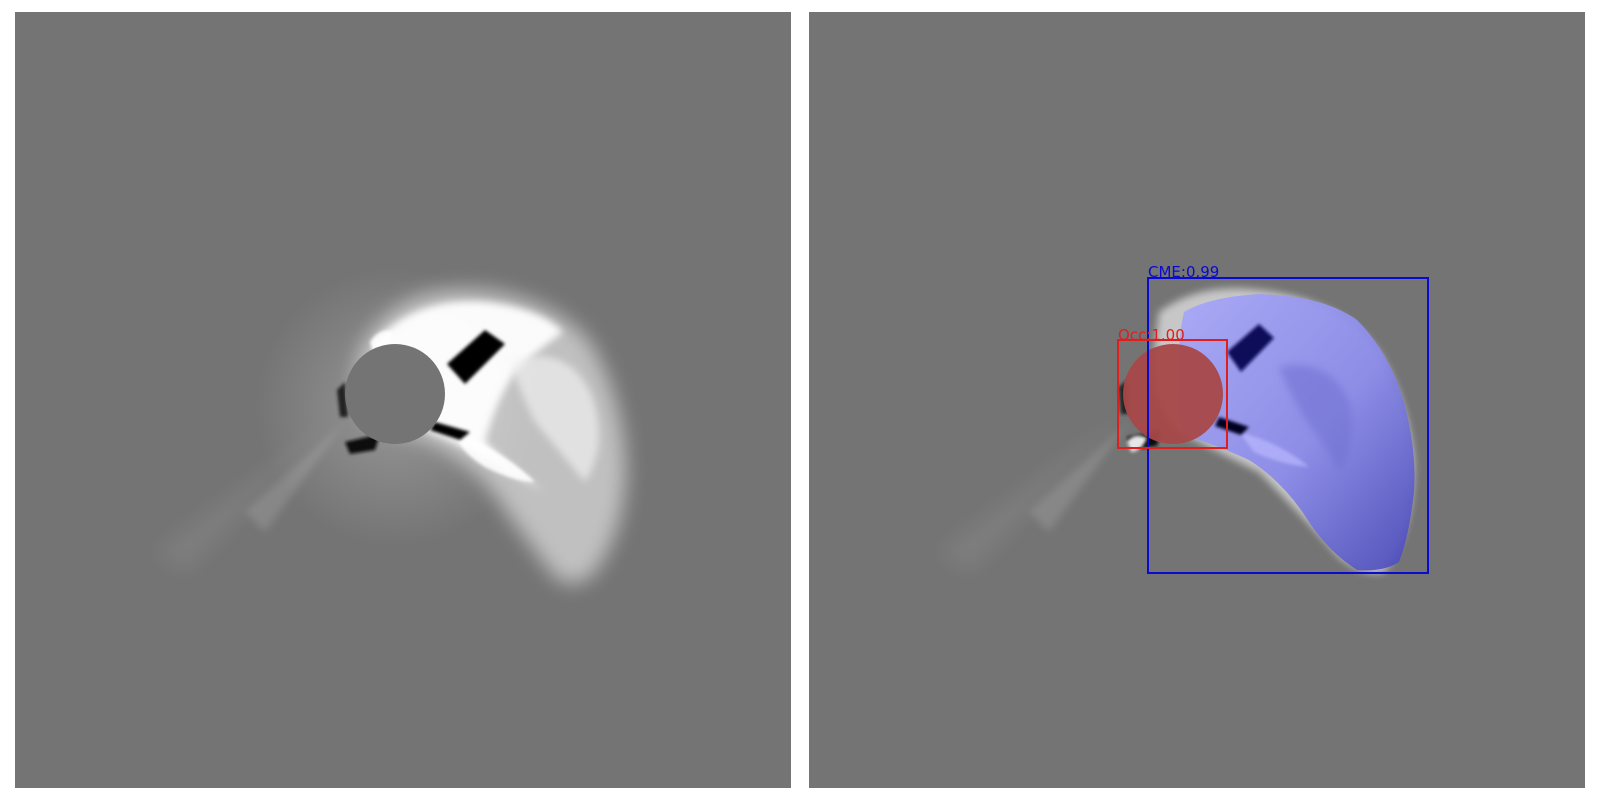 The width and height of the screenshot is (1600, 800). What do you see at coordinates (554, 419) in the screenshot?
I see `cme-loop-structure` at bounding box center [554, 419].